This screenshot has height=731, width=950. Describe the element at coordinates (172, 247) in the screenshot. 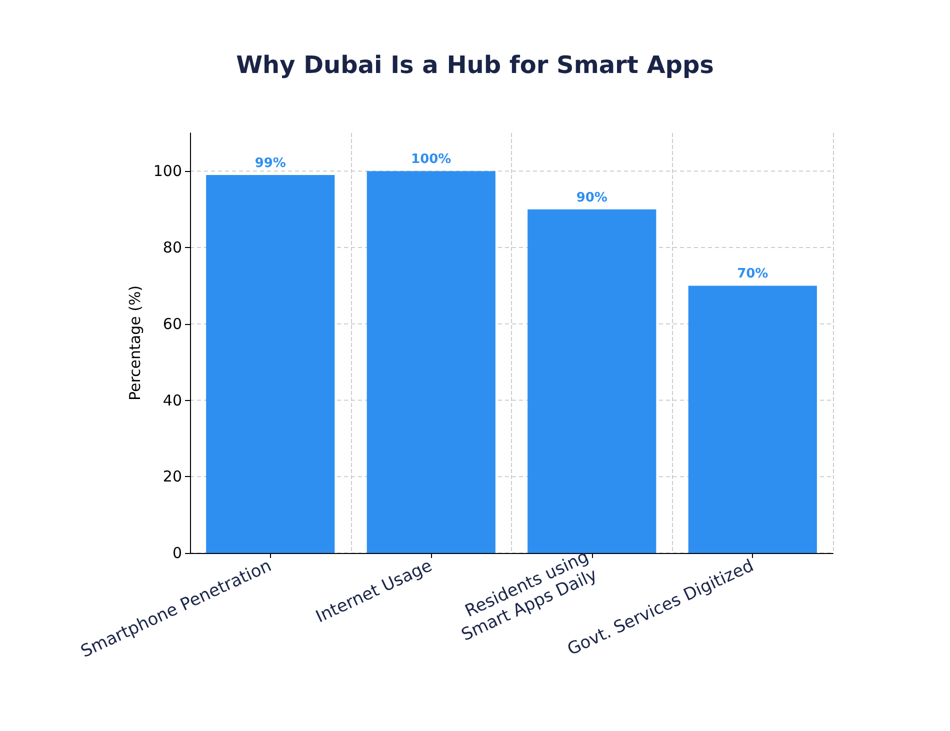

I see `y-tick-label: 80` at that location.